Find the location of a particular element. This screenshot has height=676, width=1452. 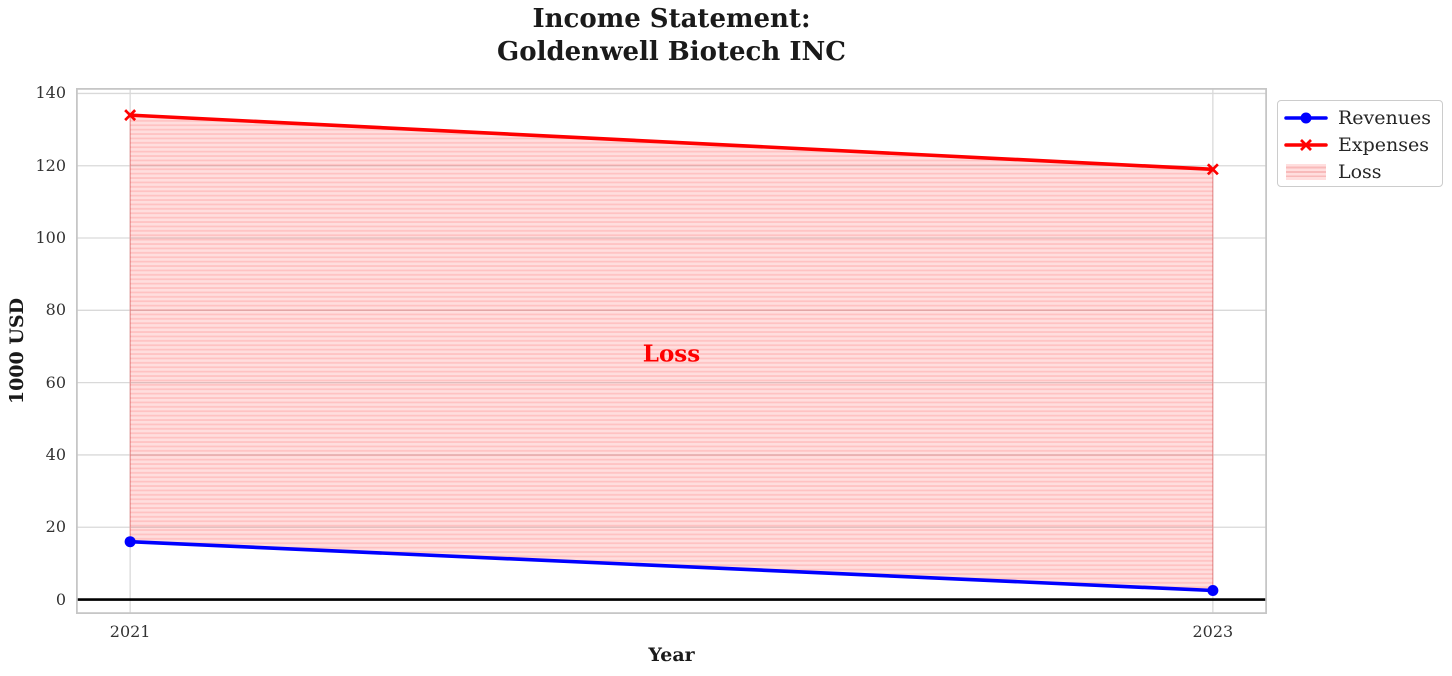

y-tick-label-140: 140 is located at coordinates (50, 93).